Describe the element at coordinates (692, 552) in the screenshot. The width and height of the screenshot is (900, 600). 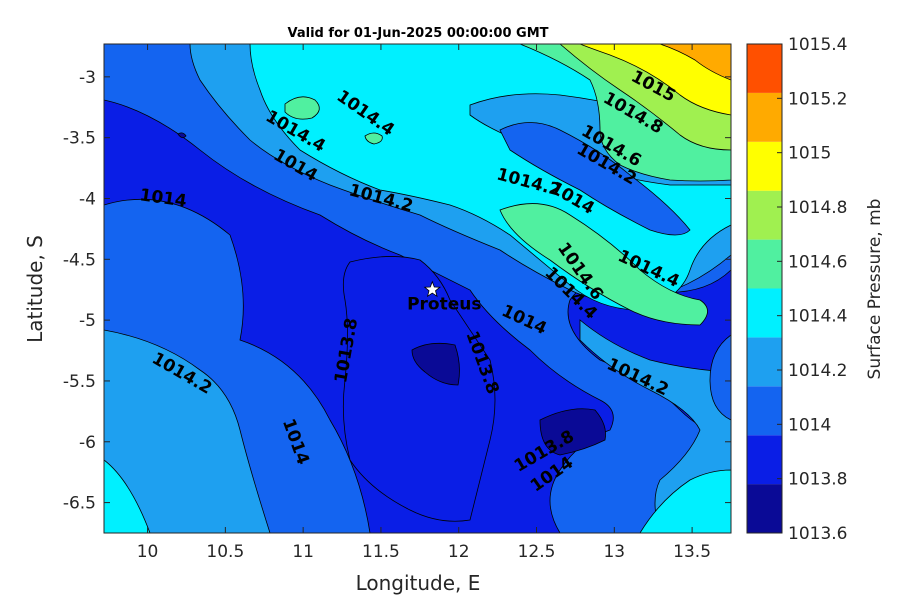
I see `x-tick-label: 13.5` at that location.